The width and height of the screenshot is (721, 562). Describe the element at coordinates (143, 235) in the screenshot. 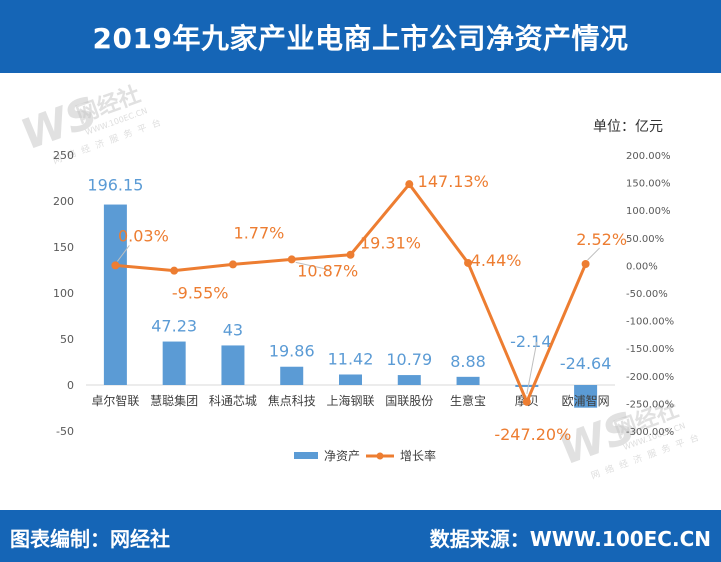

I see `line-value-label: 0.03%` at that location.